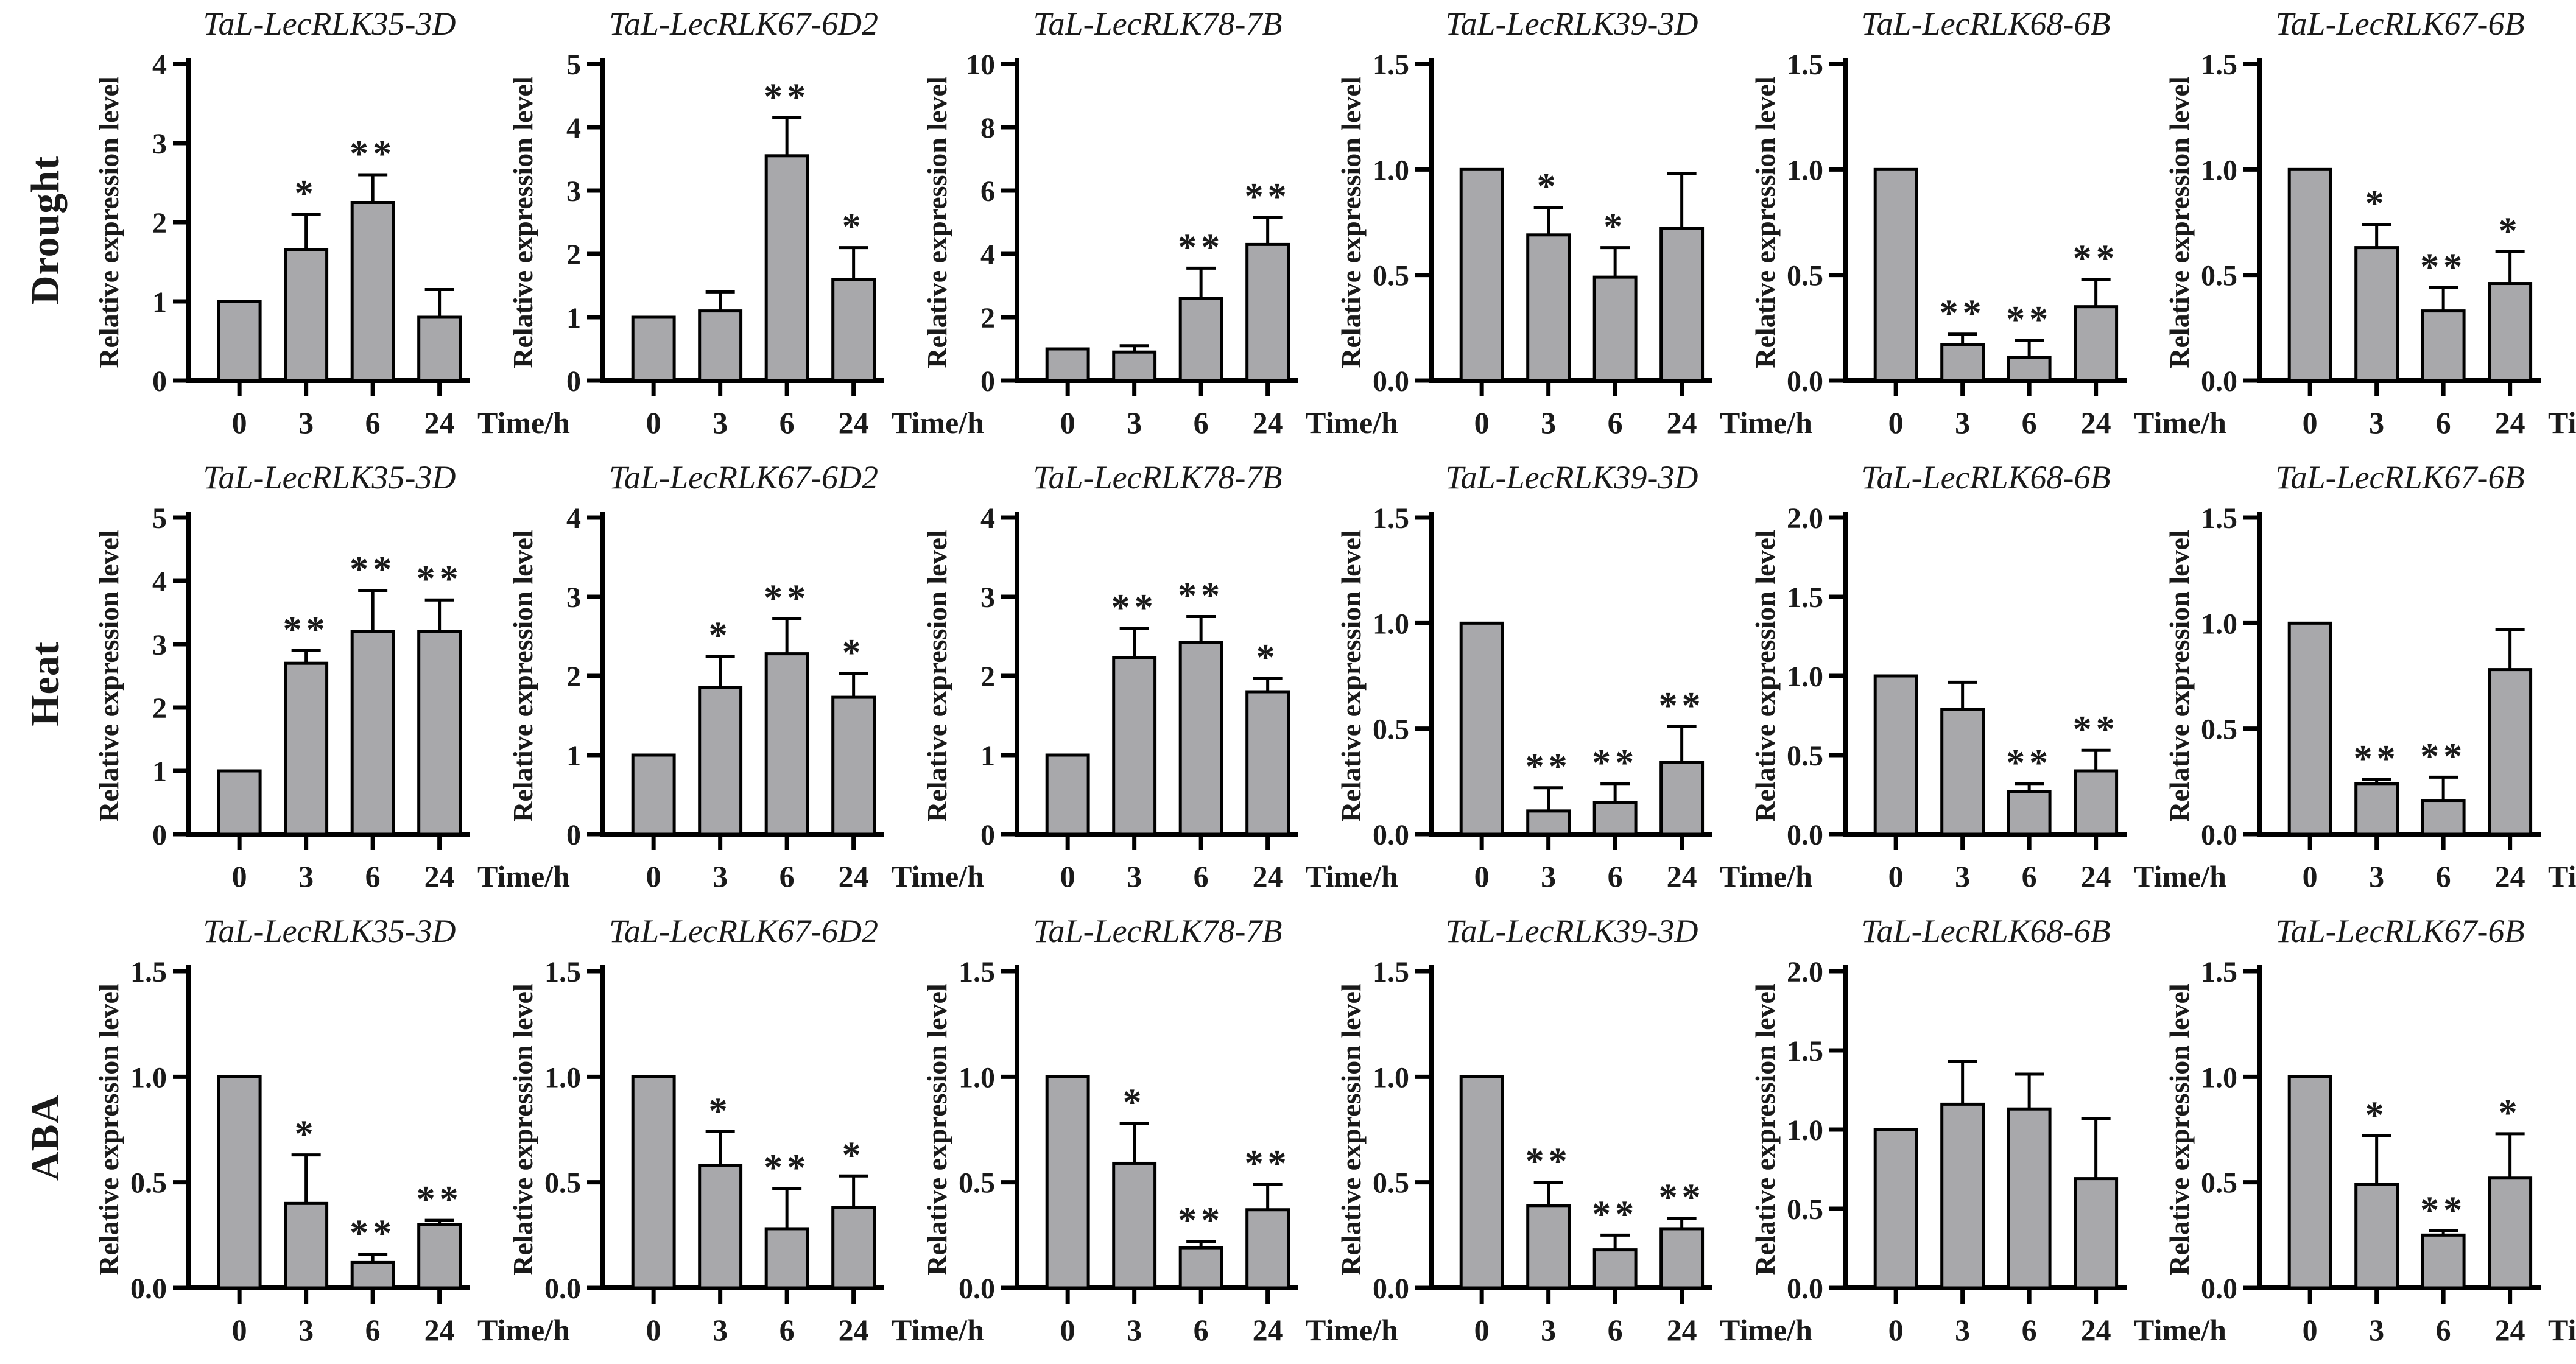  What do you see at coordinates (1571, 477) in the screenshot?
I see `chart-title: TaL-LecRLK39-3D` at bounding box center [1571, 477].